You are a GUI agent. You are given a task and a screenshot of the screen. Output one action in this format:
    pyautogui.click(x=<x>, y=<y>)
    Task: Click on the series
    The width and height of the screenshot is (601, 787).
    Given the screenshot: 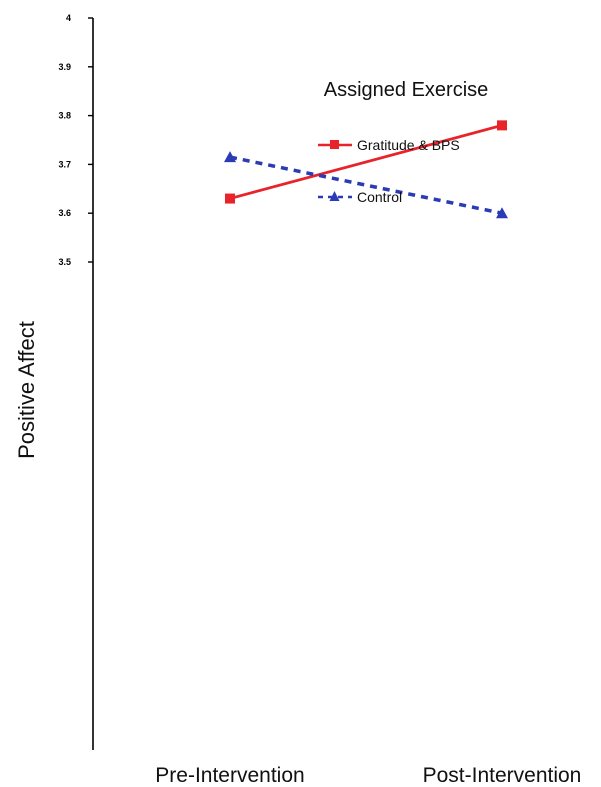 What is the action you would take?
    pyautogui.click(x=366, y=169)
    